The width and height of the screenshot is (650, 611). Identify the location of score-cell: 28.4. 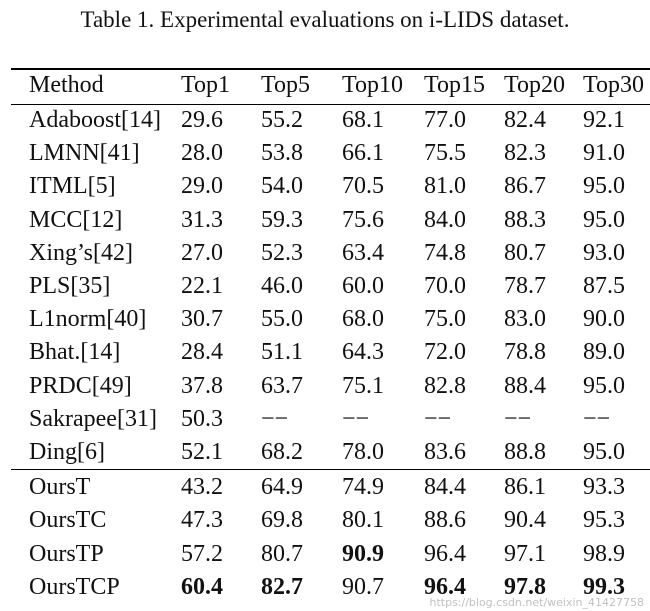
(202, 352).